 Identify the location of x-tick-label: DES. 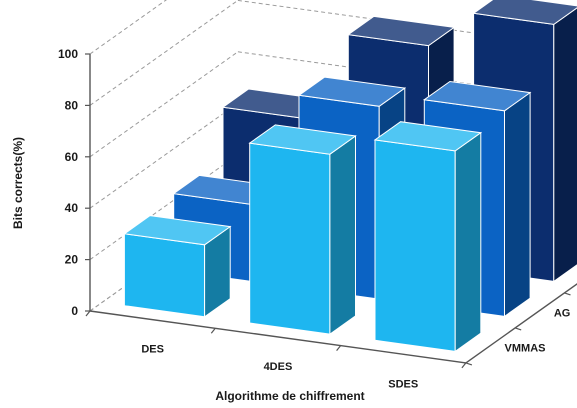
(152, 350).